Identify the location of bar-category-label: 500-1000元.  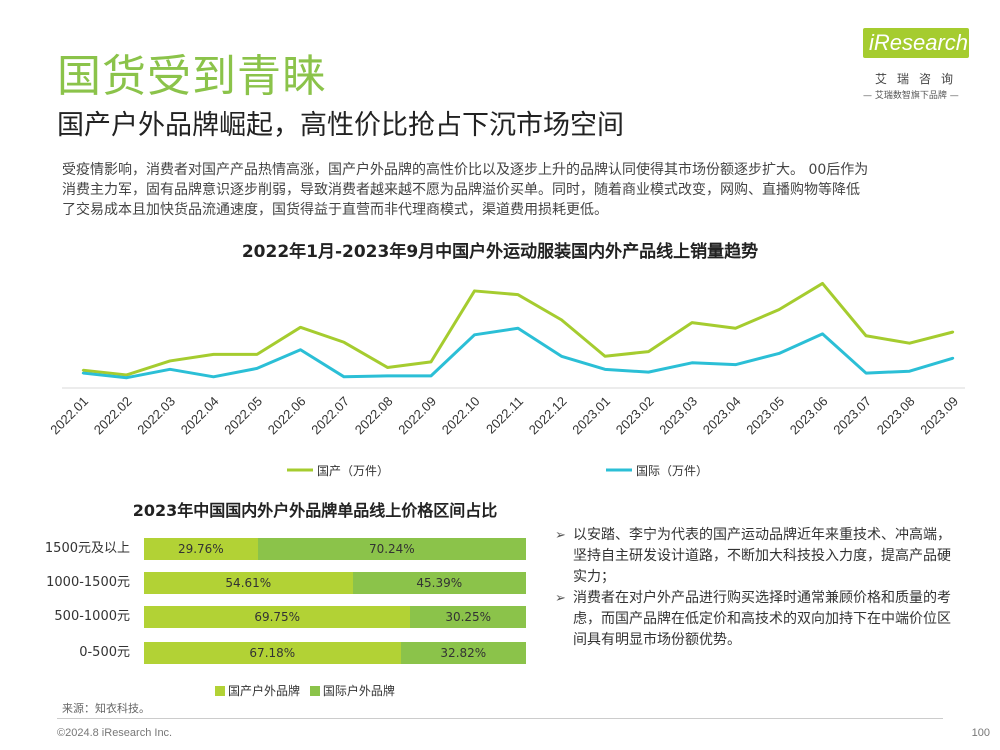
(92, 616).